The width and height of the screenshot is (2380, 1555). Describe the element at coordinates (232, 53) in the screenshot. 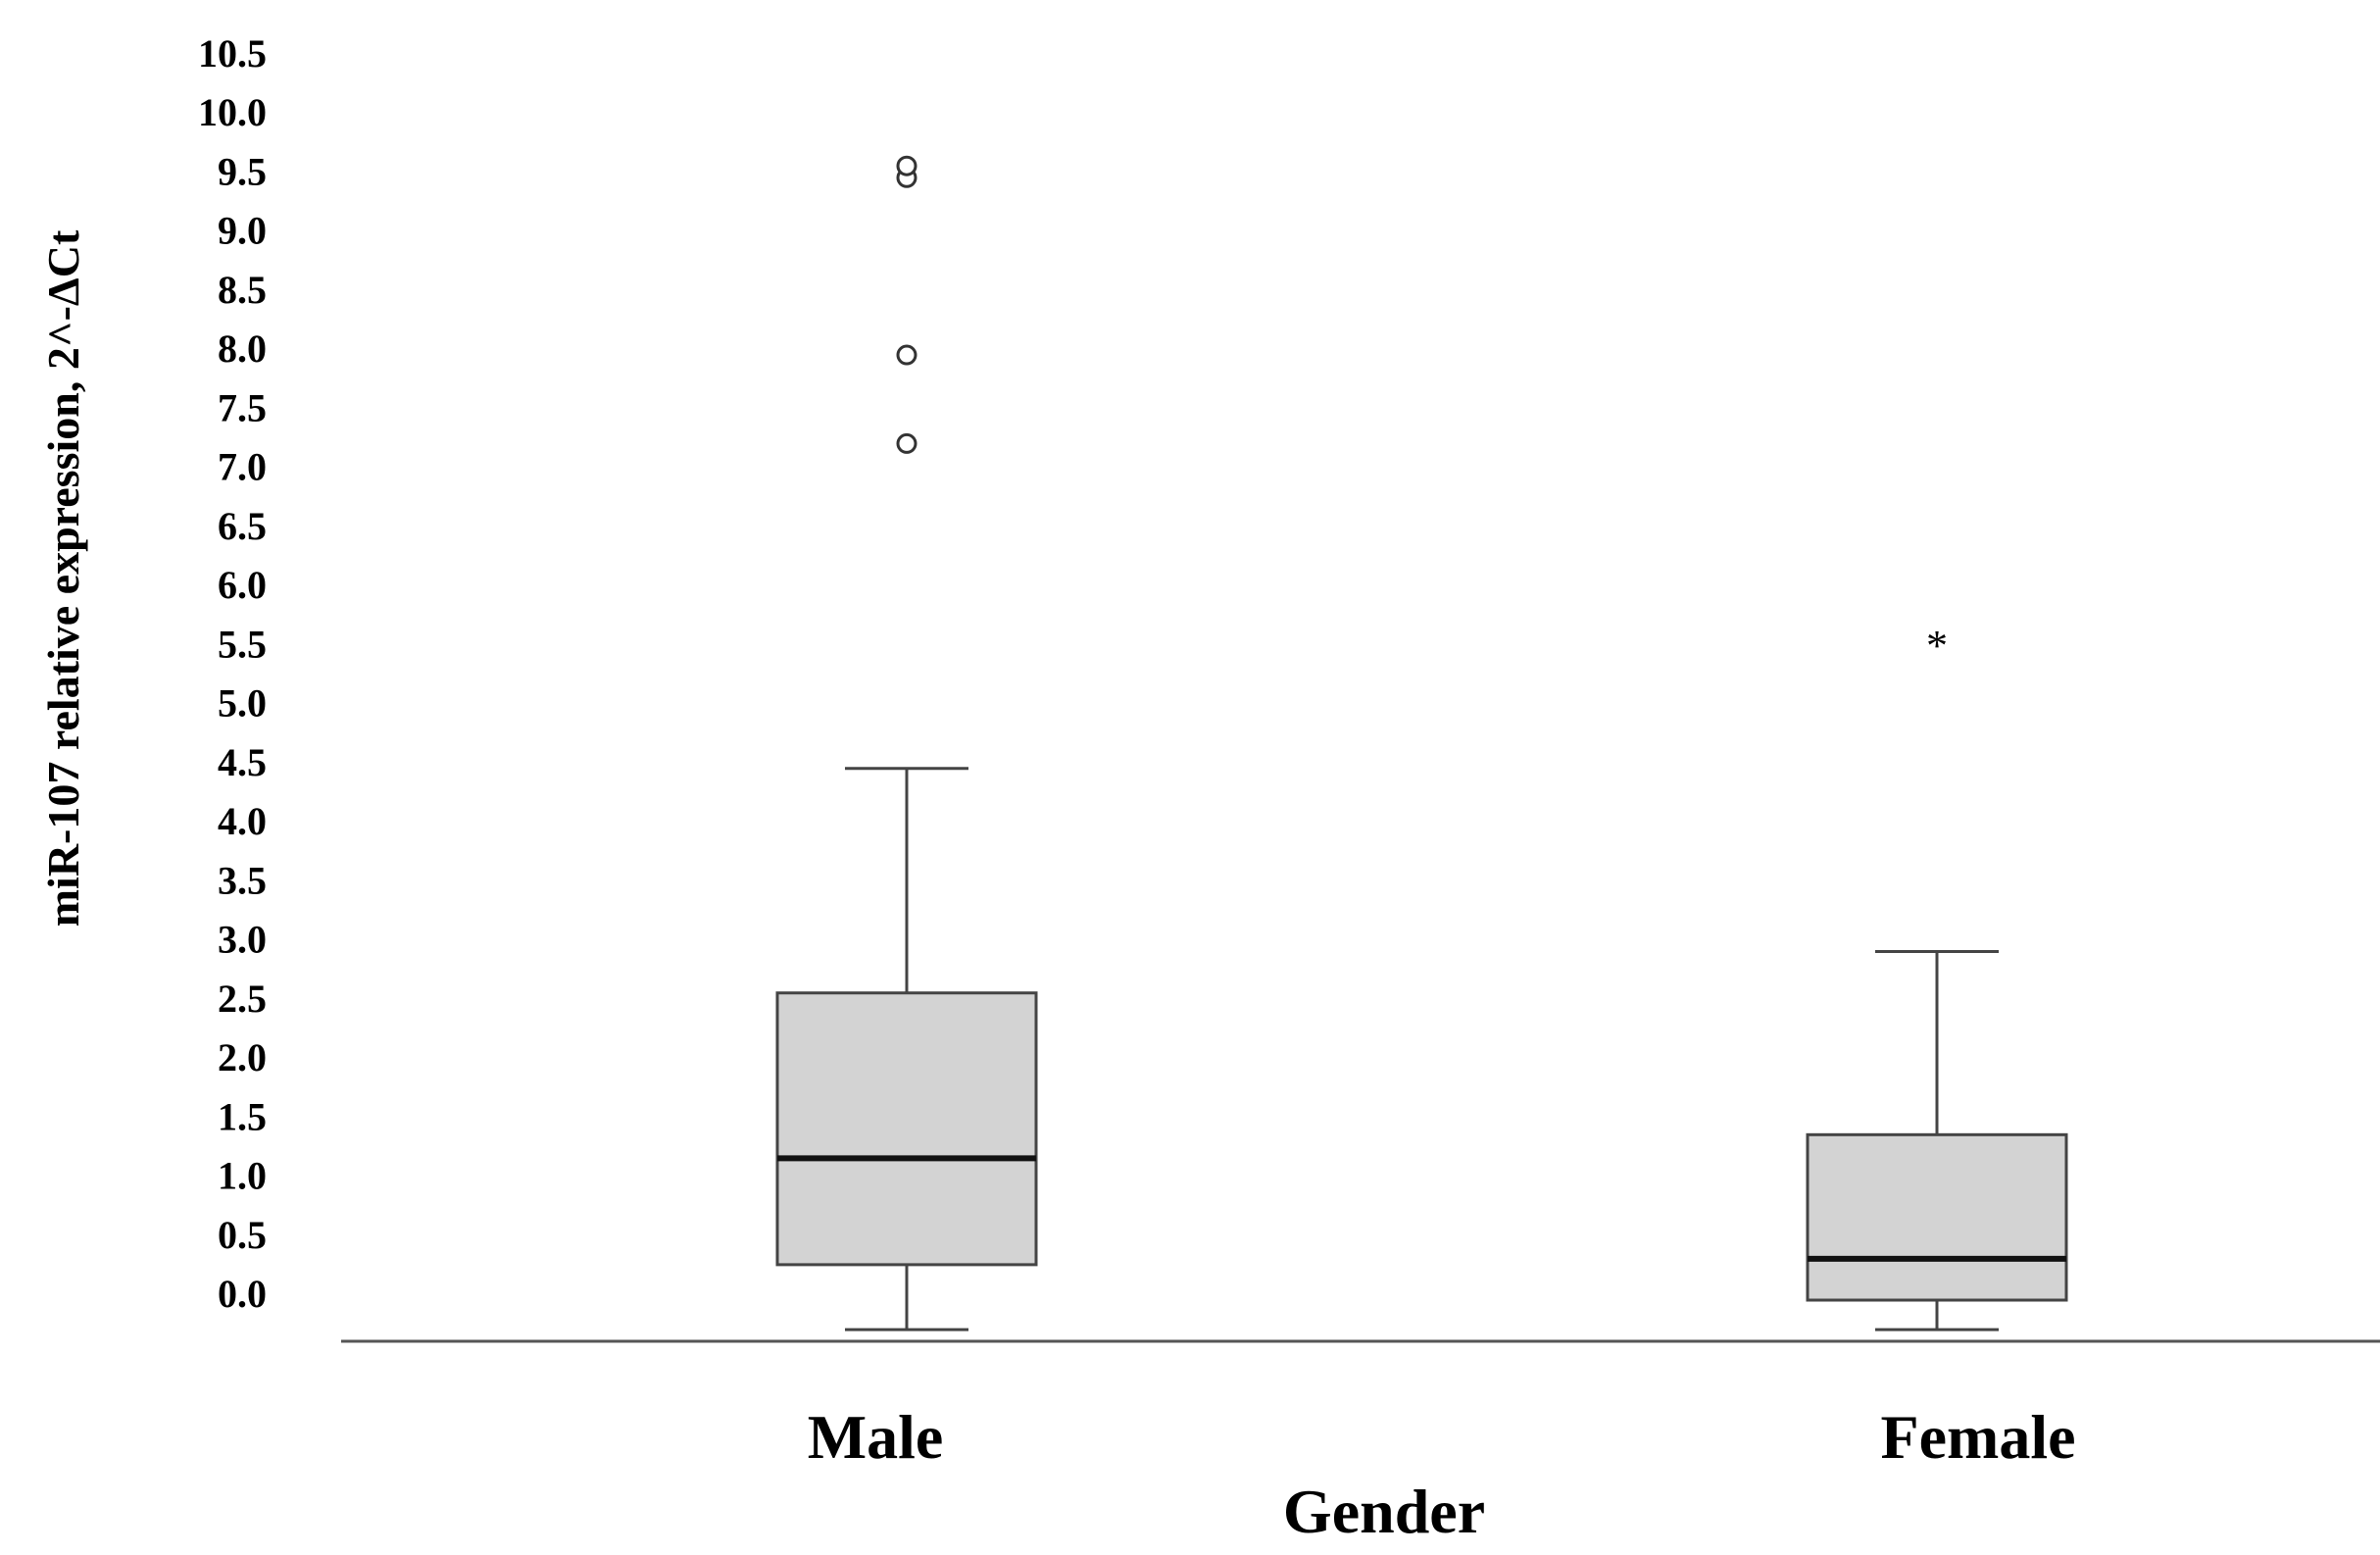

I see `y-tick-label: 10.5` at that location.